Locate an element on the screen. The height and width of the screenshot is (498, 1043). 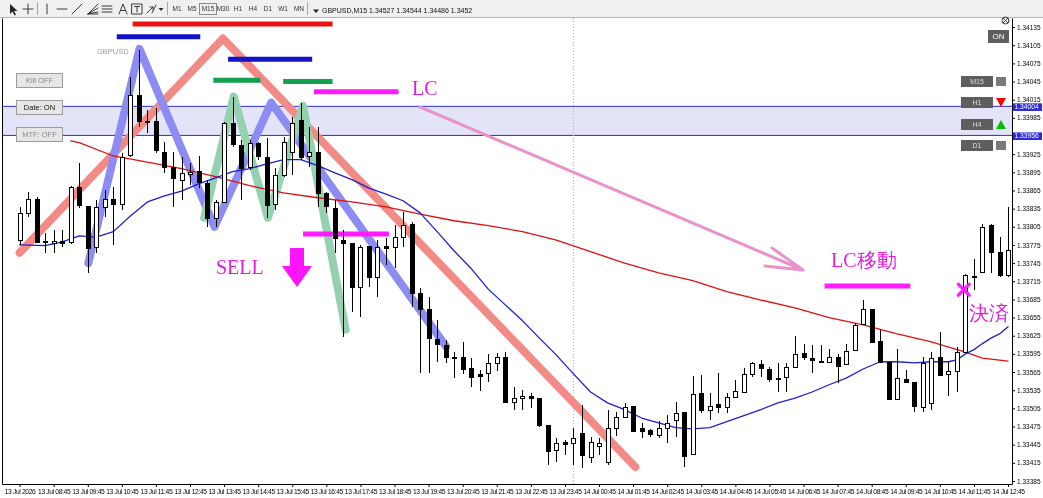
annotation: LC is located at coordinates (425, 88).